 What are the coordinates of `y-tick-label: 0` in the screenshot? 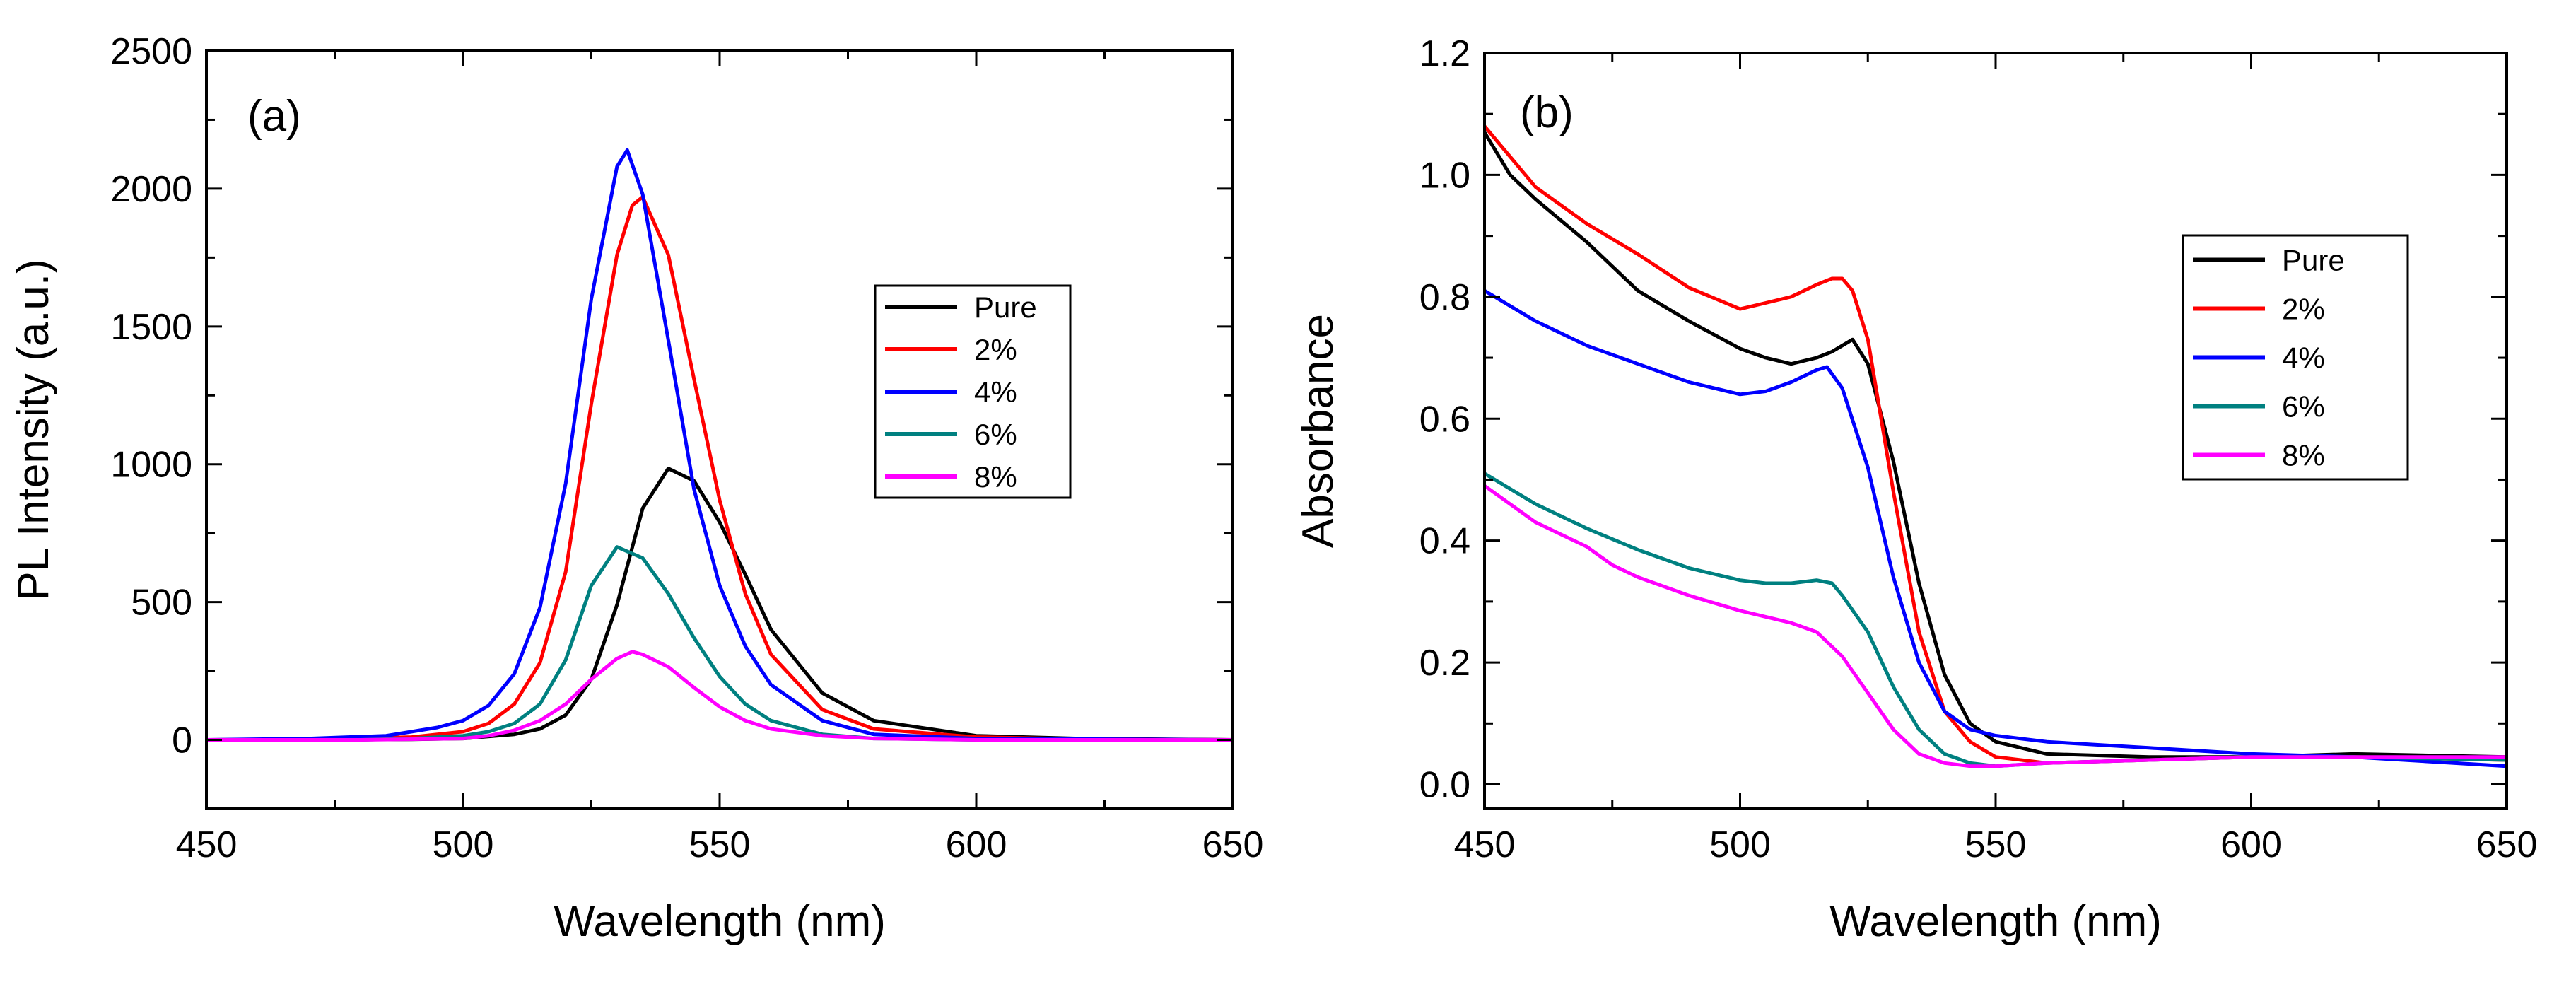 It's located at (182, 740).